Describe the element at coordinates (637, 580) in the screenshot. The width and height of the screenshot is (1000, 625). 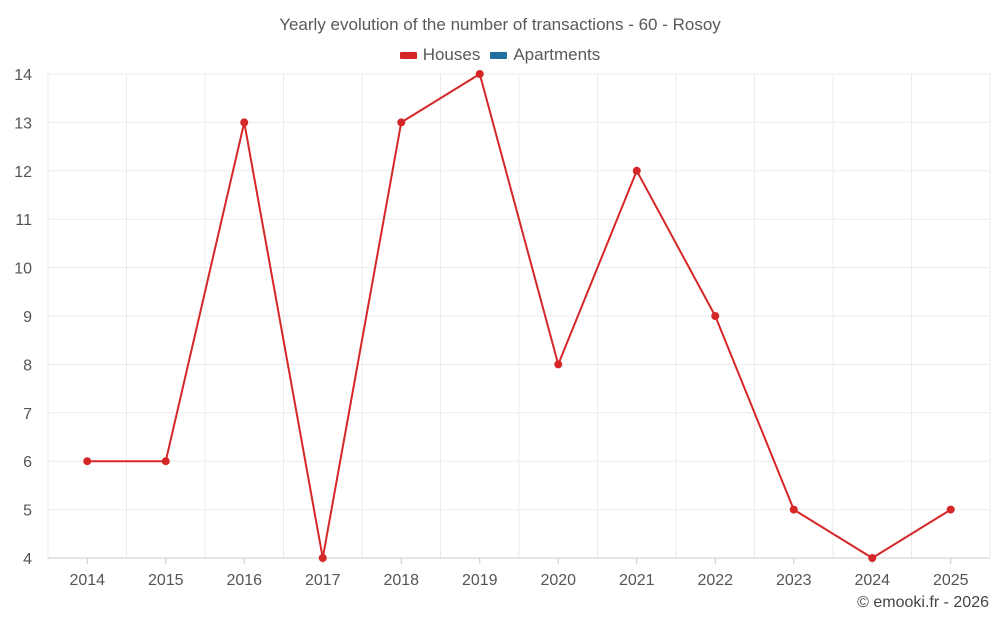
I see `x-tick-label: 2021` at that location.